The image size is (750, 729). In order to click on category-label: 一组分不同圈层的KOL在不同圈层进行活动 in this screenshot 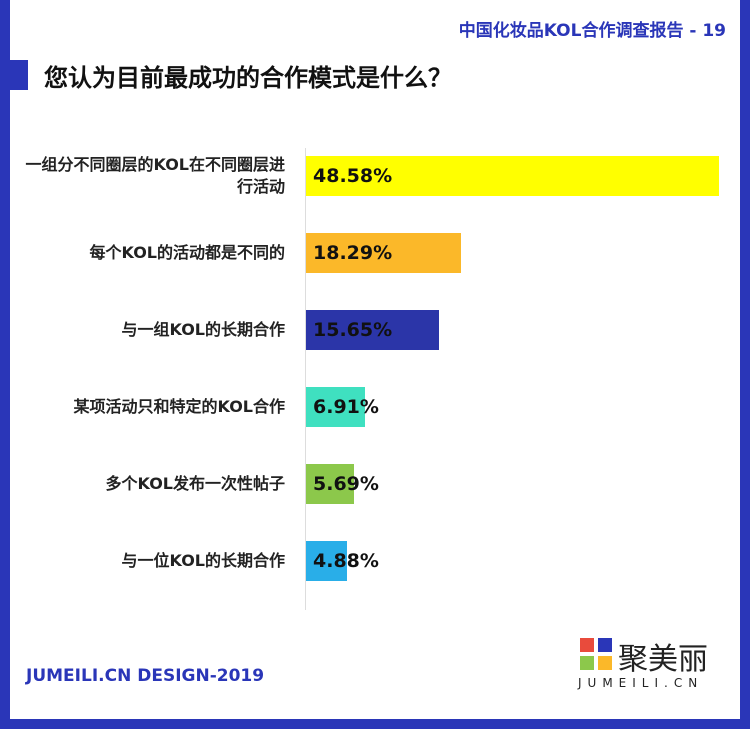, I will do `click(155, 175)`.